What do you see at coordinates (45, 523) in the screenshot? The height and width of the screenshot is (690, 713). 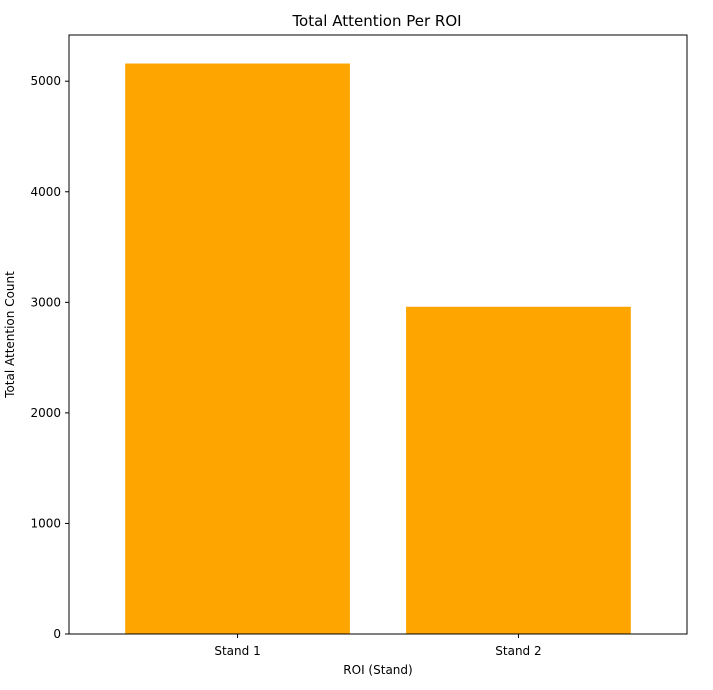 I see `y-tick-label: 1000` at bounding box center [45, 523].